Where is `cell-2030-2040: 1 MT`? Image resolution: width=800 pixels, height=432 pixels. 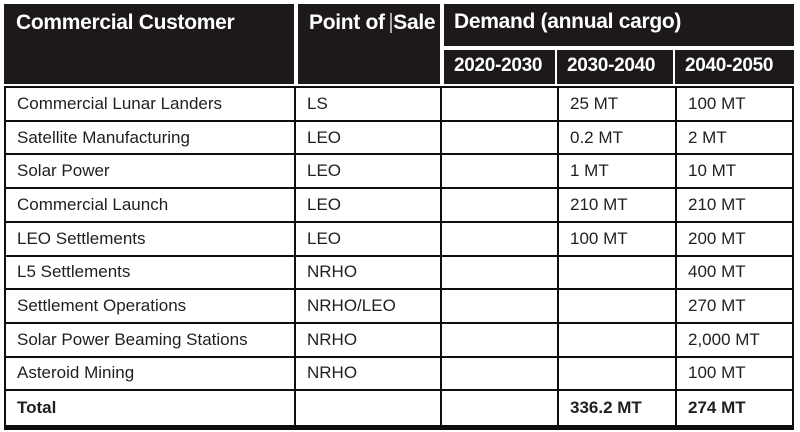 cell-2030-2040: 1 MT is located at coordinates (618, 172).